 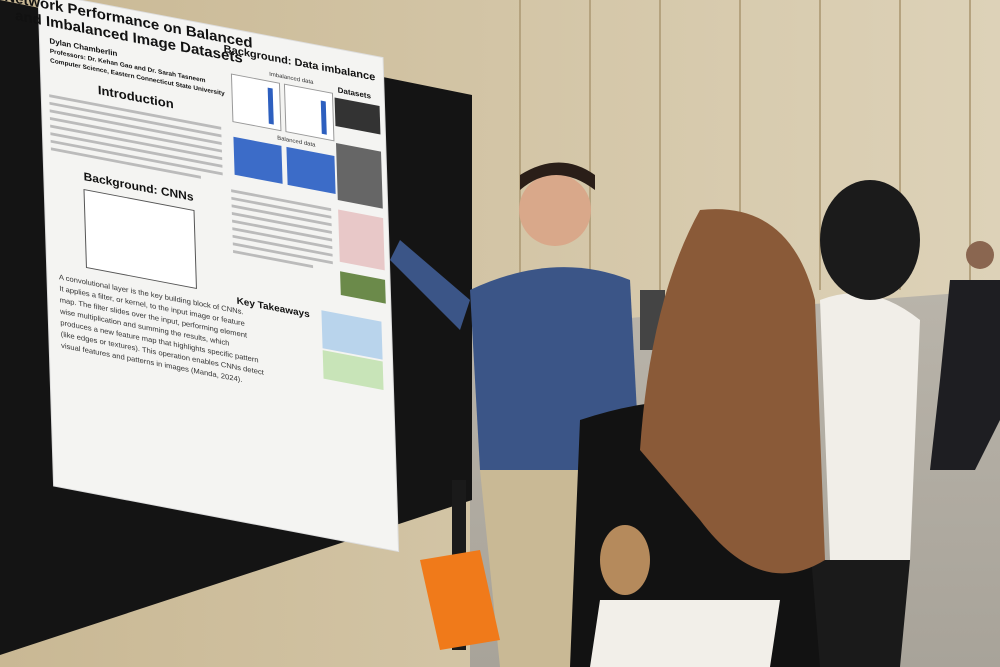 I want to click on plush-toy, so click(x=625, y=560).